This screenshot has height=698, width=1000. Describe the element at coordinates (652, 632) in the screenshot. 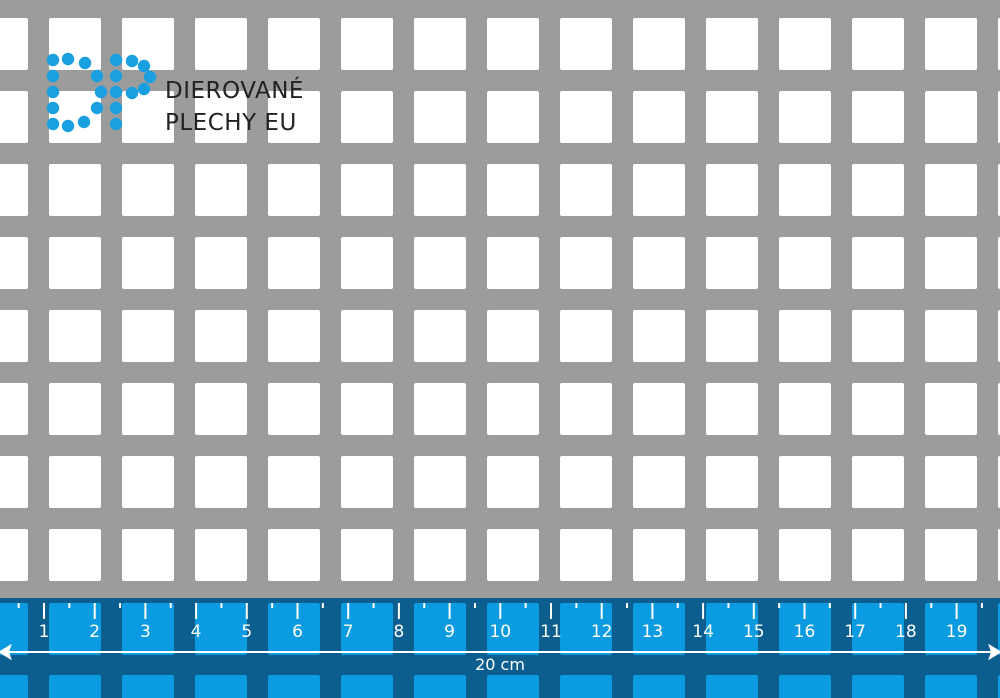

I see `ruler-label: 13` at that location.